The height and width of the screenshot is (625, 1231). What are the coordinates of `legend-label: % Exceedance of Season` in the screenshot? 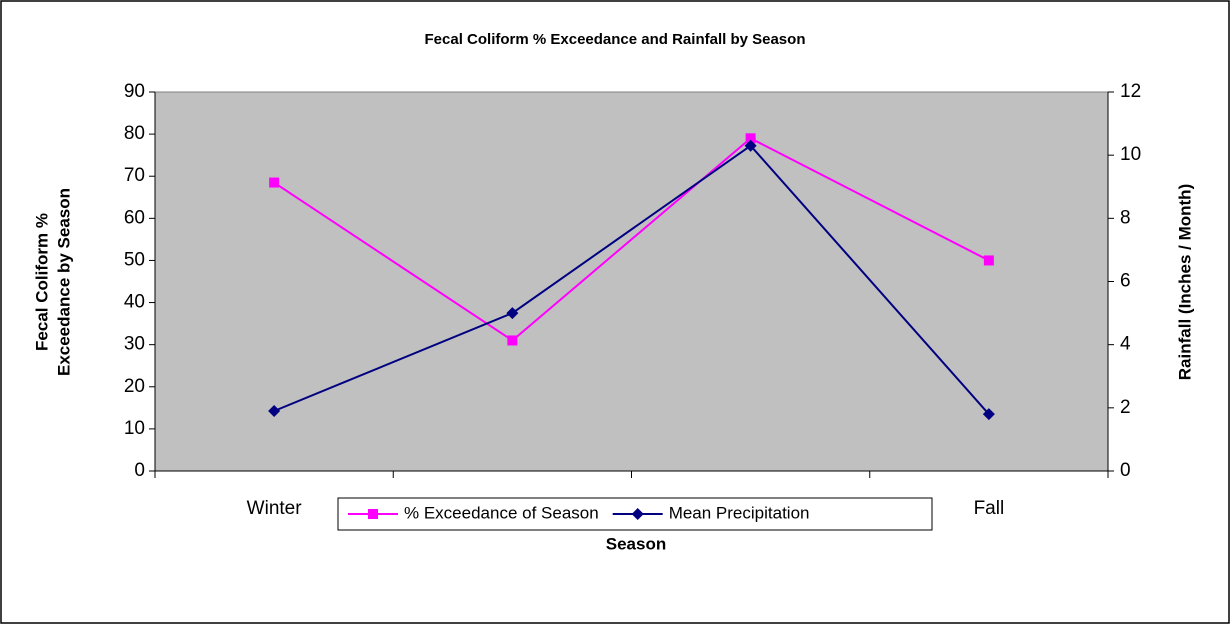 It's located at (501, 512).